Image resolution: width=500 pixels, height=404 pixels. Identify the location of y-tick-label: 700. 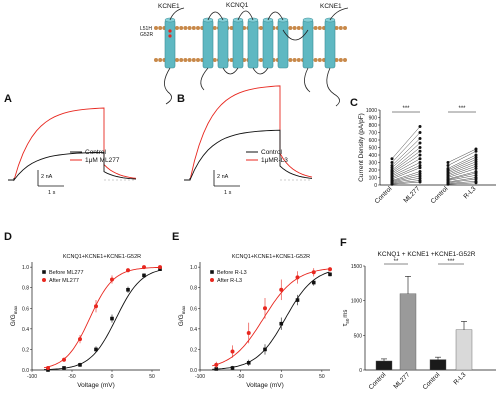
(373, 134).